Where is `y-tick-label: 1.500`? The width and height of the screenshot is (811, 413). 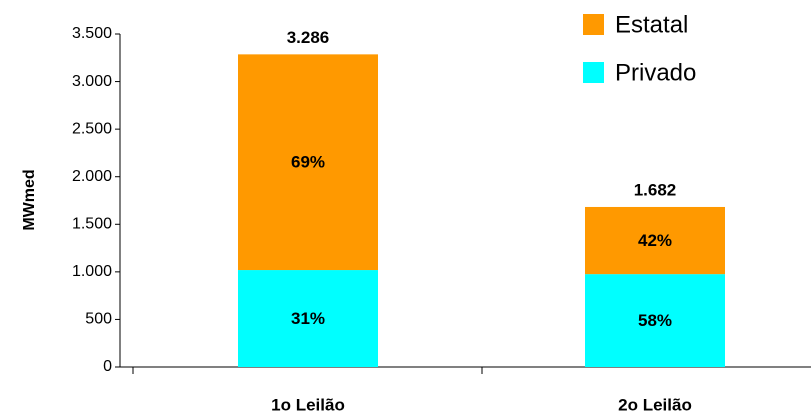
y-tick-label: 1.500 is located at coordinates (92, 224).